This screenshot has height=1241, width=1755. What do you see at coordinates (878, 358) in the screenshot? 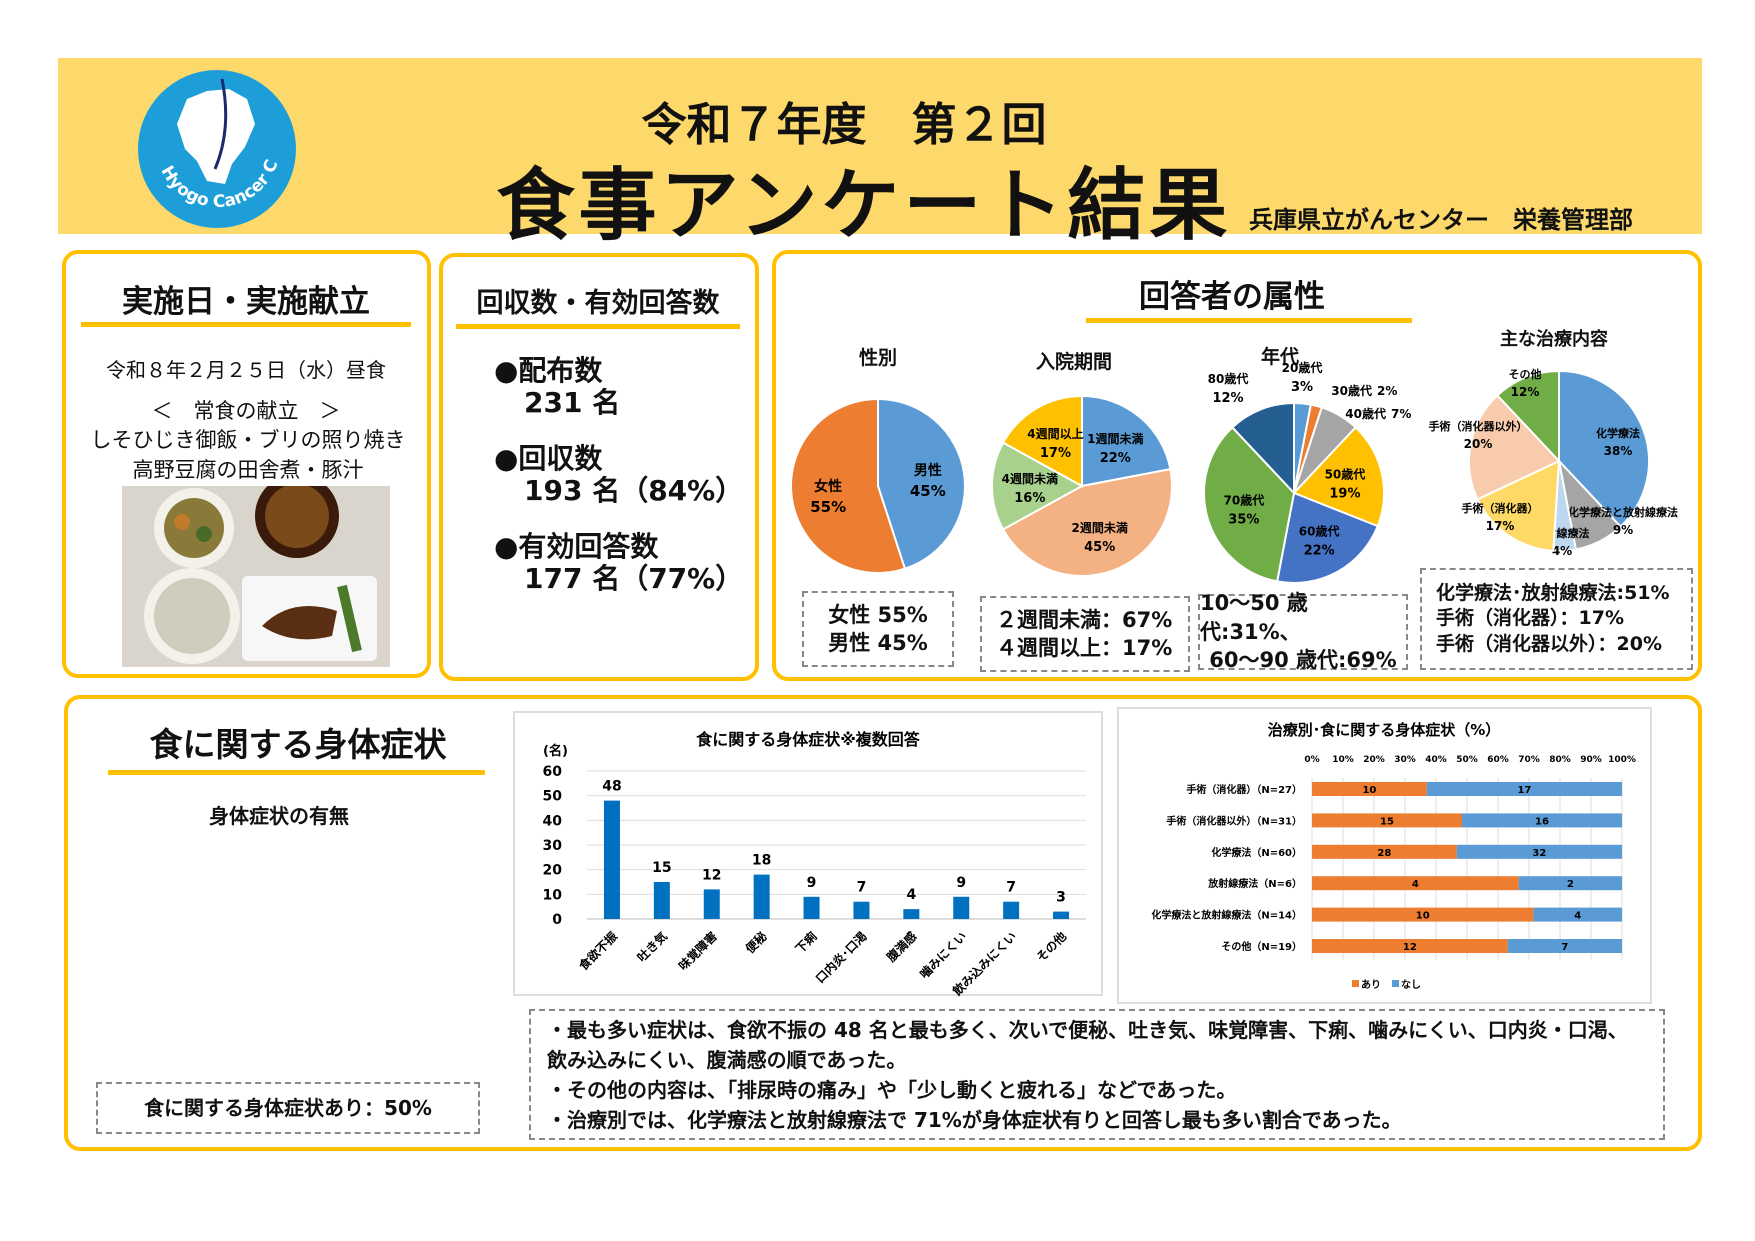
I see `pie-title-gender: 性別` at bounding box center [878, 358].